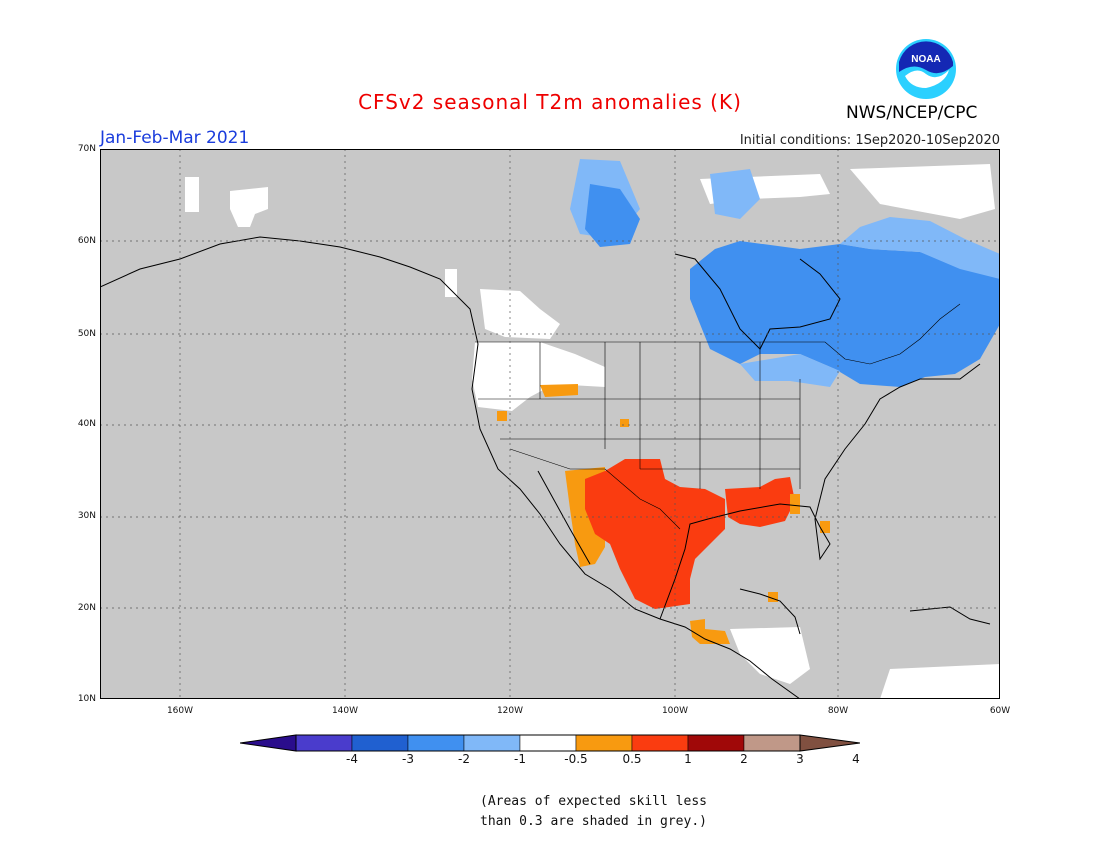 The width and height of the screenshot is (1100, 850). What do you see at coordinates (856, 759) in the screenshot?
I see `colorbar-tick-label: 4` at bounding box center [856, 759].